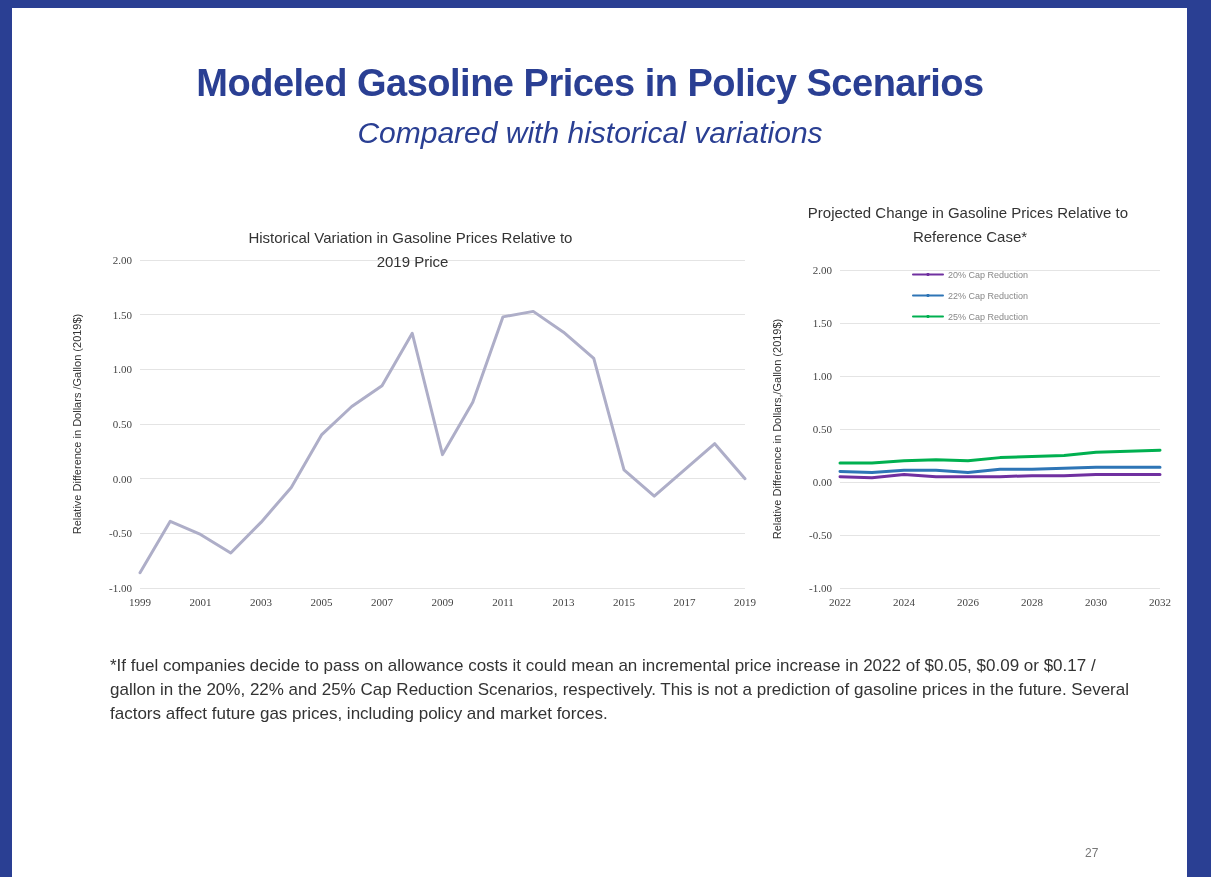  What do you see at coordinates (1096, 601) in the screenshot?
I see `x-tick-label: 2030` at bounding box center [1096, 601].